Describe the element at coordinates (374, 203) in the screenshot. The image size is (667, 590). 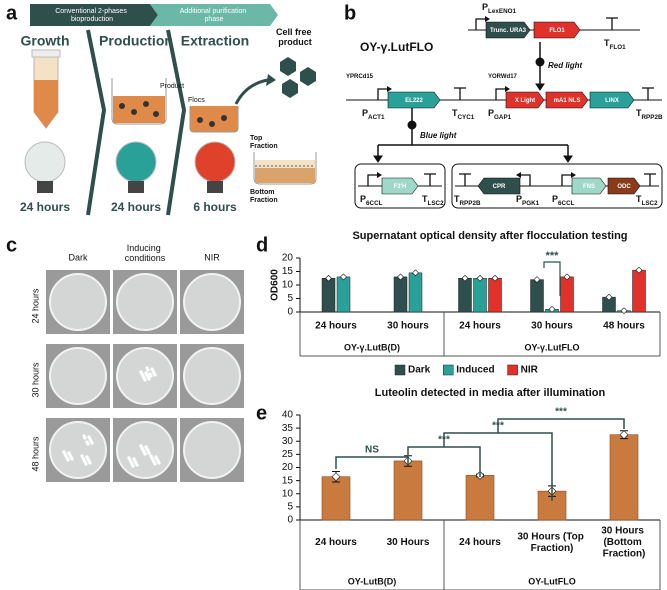
I see `part-subscript: 6CCL` at that location.